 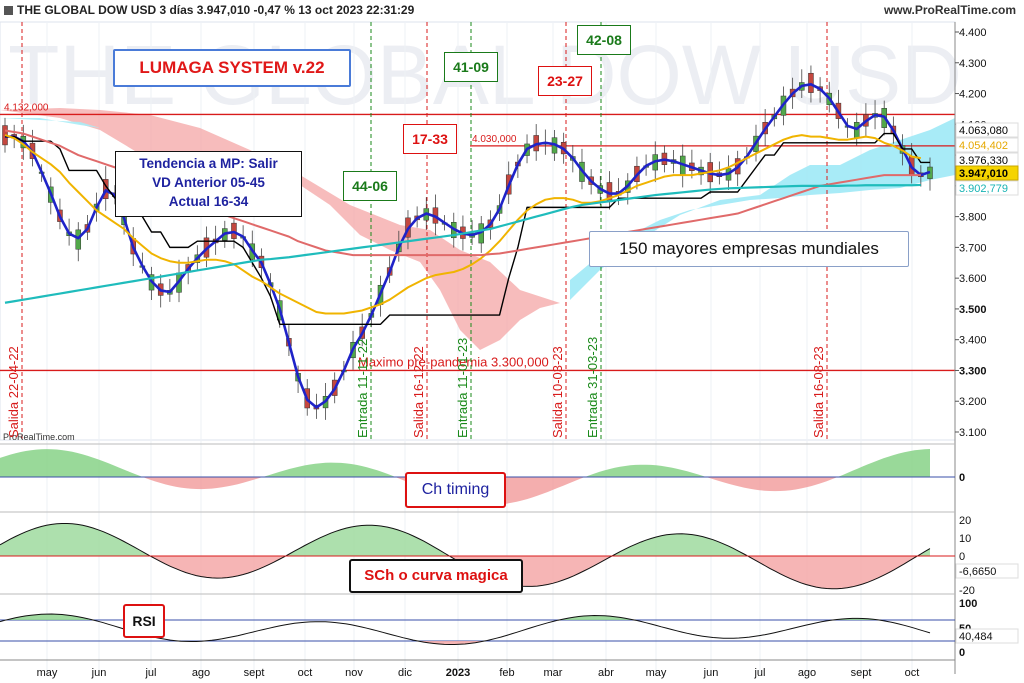 I want to click on signal-label: Salida 22-04-22, so click(x=13, y=392).